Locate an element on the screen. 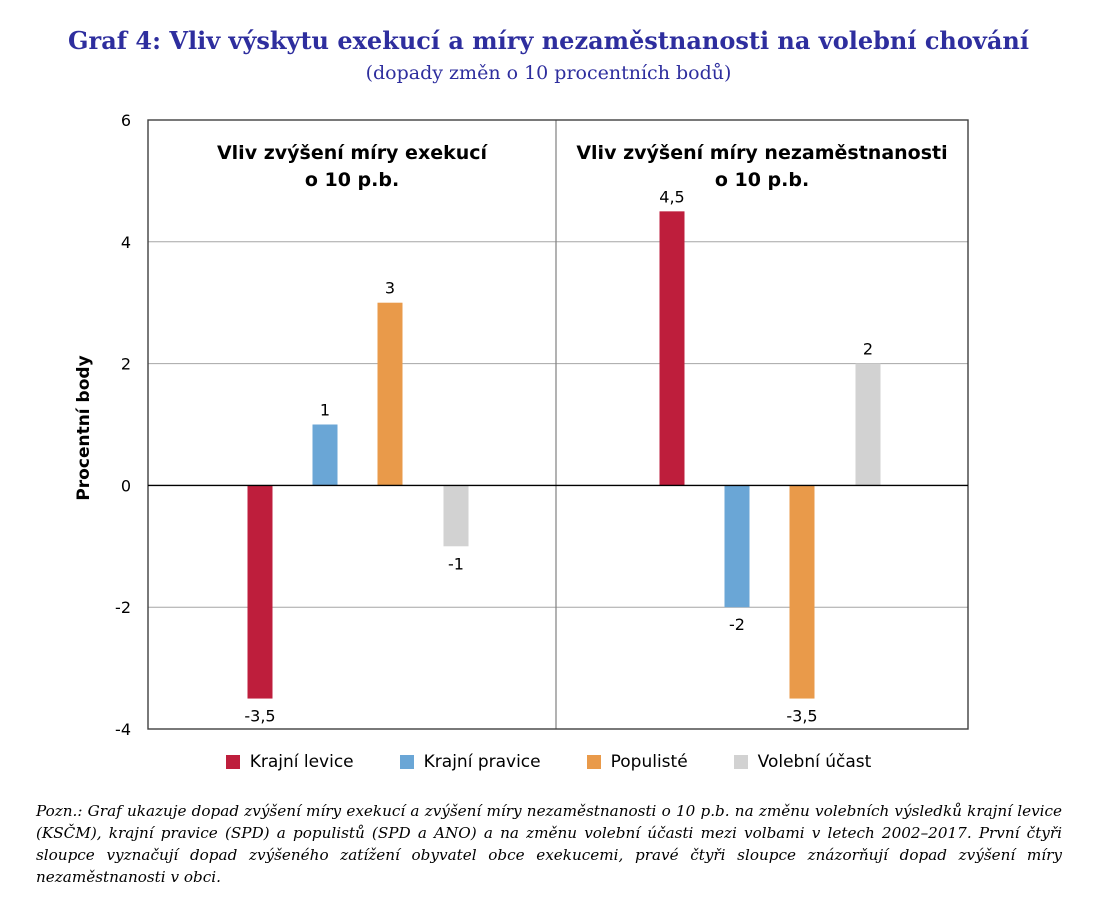 The image size is (1097, 917). y-tick-label: 4 is located at coordinates (126, 242).